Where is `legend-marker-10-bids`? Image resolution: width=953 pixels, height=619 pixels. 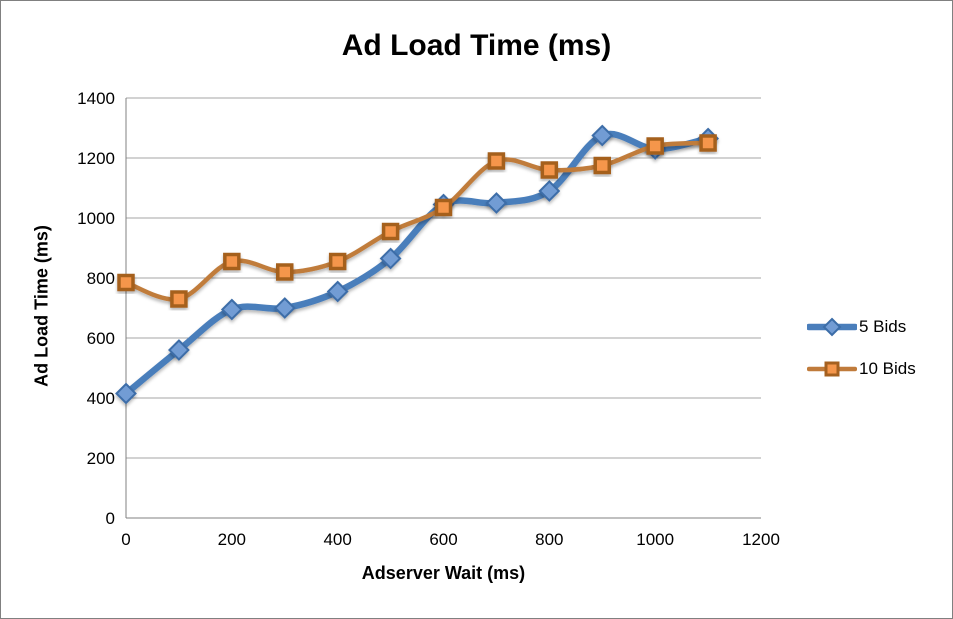
legend-marker-10-bids is located at coordinates (832, 369).